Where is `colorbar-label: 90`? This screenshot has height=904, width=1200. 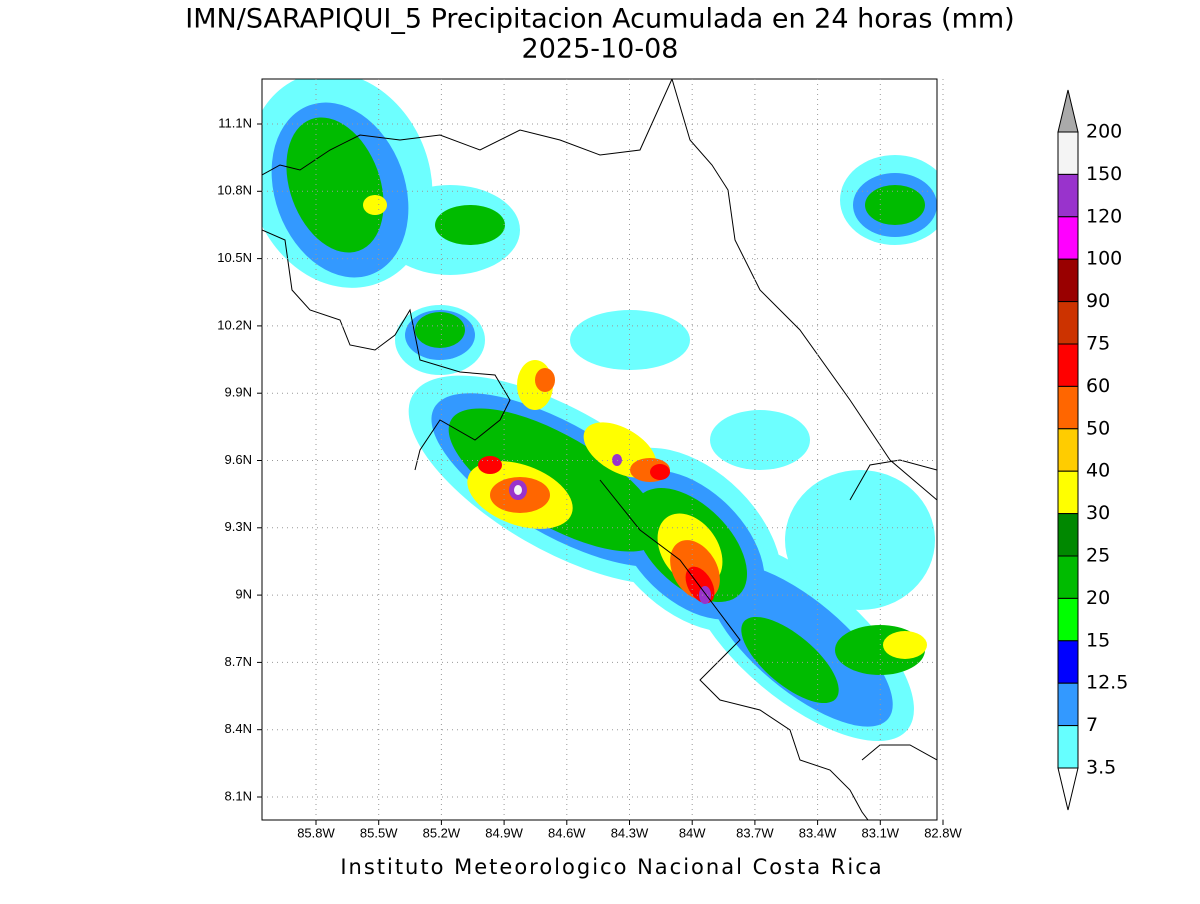
colorbar-label: 90 is located at coordinates (1098, 301).